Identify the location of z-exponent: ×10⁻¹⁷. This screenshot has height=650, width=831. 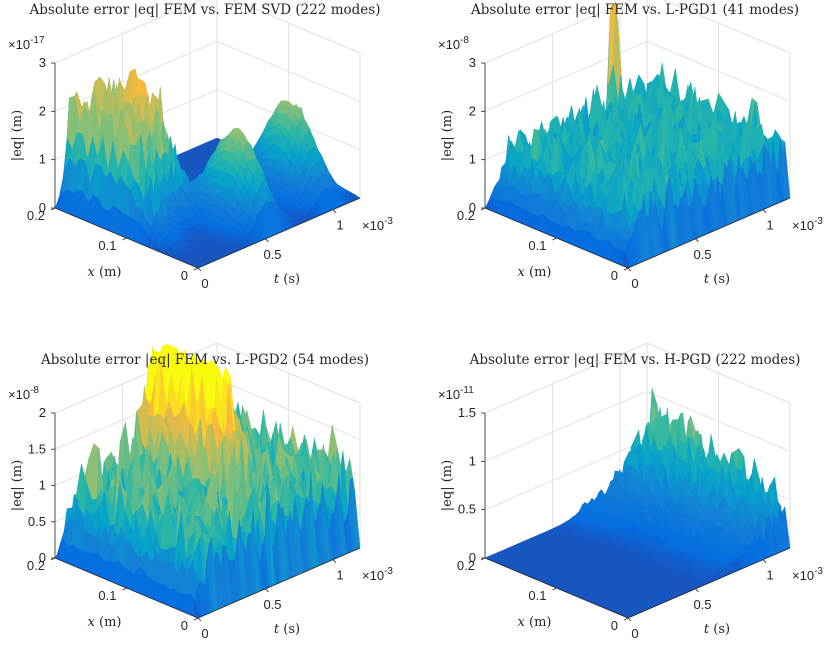
(26, 43).